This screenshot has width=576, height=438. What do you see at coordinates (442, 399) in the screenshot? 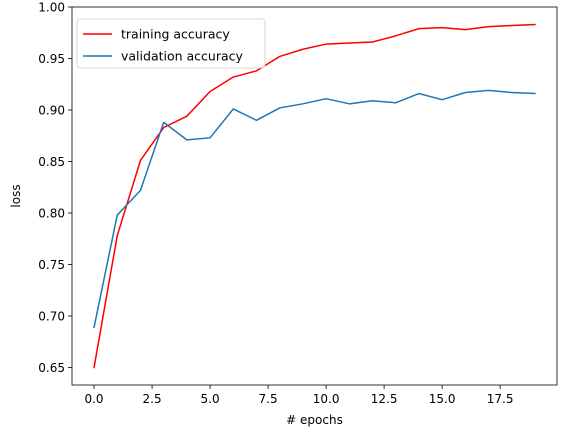
I see `x-tick-label: 15.0` at bounding box center [442, 399].